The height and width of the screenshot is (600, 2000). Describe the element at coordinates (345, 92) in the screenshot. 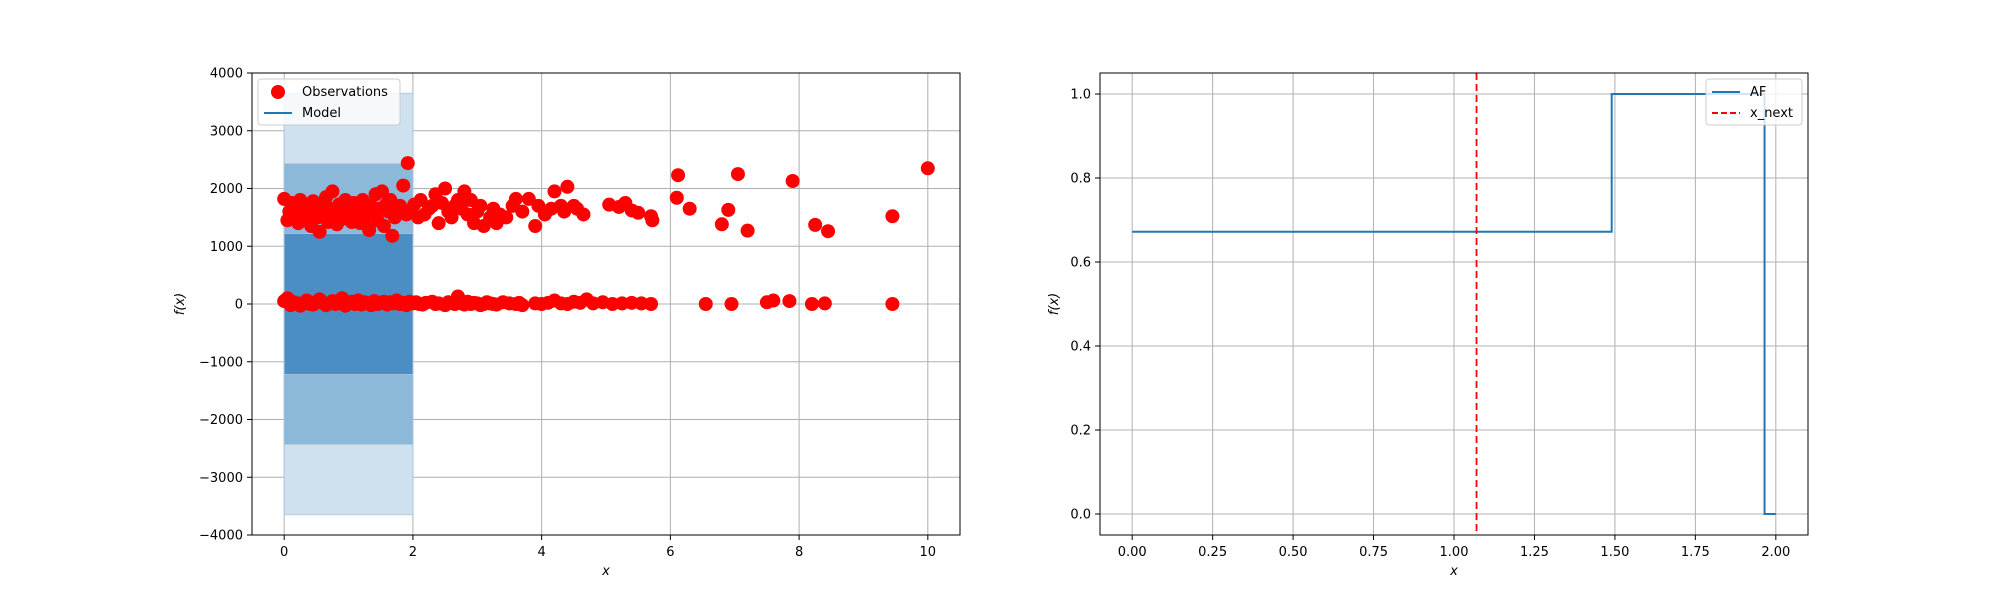

I see `legend-observations-label: Observations` at that location.